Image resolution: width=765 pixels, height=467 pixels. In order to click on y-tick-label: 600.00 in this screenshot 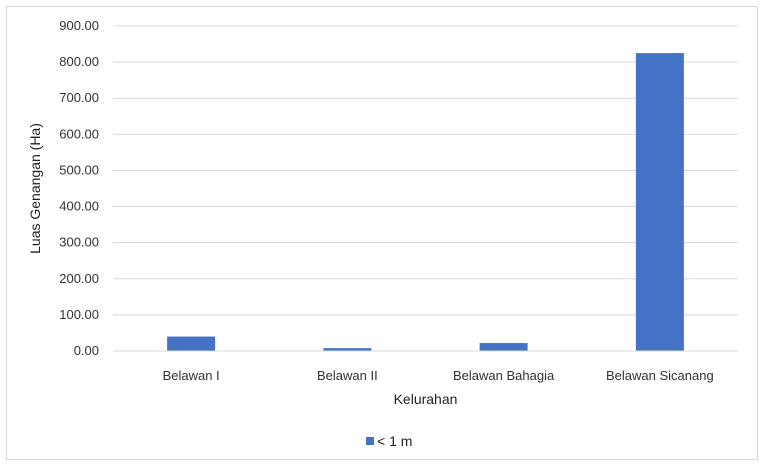, I will do `click(79, 133)`.